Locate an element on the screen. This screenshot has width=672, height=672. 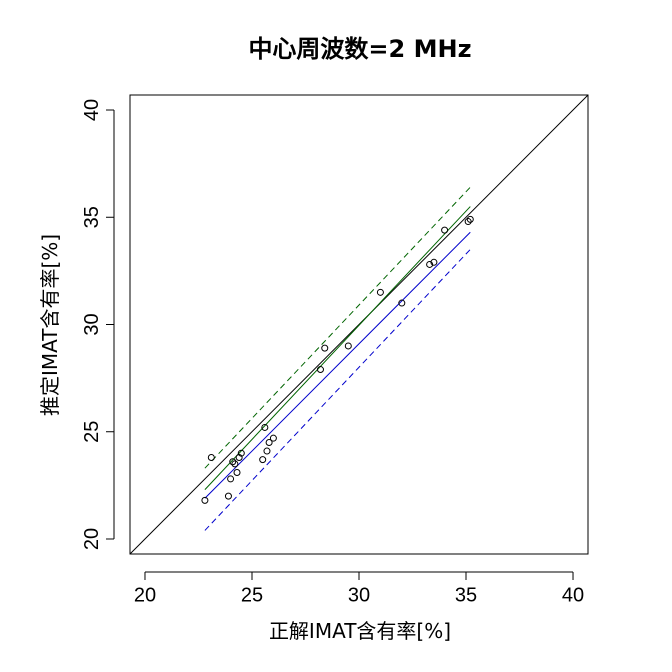
y-axis-label: 推定IMAT含有率[%] is located at coordinates (50, 325).